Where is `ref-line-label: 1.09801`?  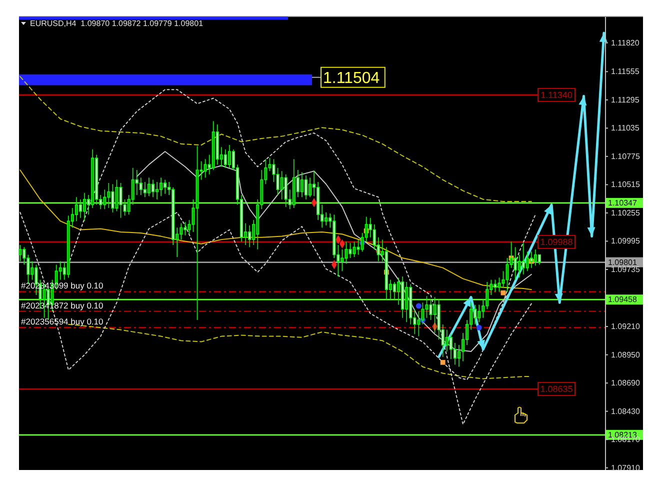
ref-line-label: 1.09801 is located at coordinates (623, 262).